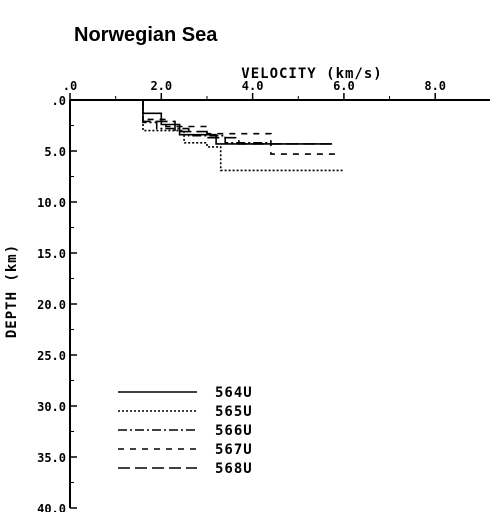 Image resolution: width=492 pixels, height=512 pixels. I want to click on y-tick-label: 35.0, so click(51, 458).